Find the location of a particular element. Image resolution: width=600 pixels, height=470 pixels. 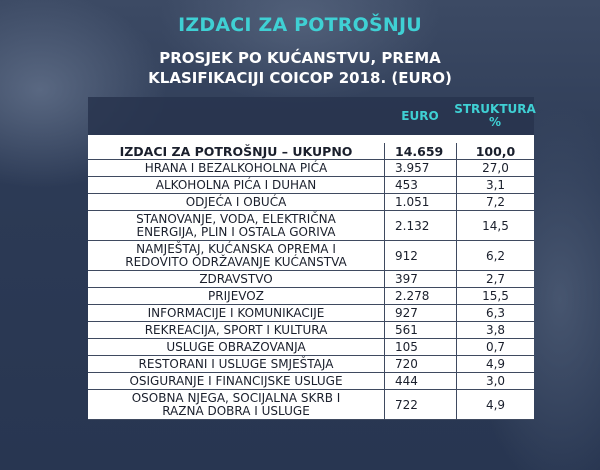

row-category-line: ALKOHOLNA PIĆA I DUHAN is located at coordinates (236, 184).